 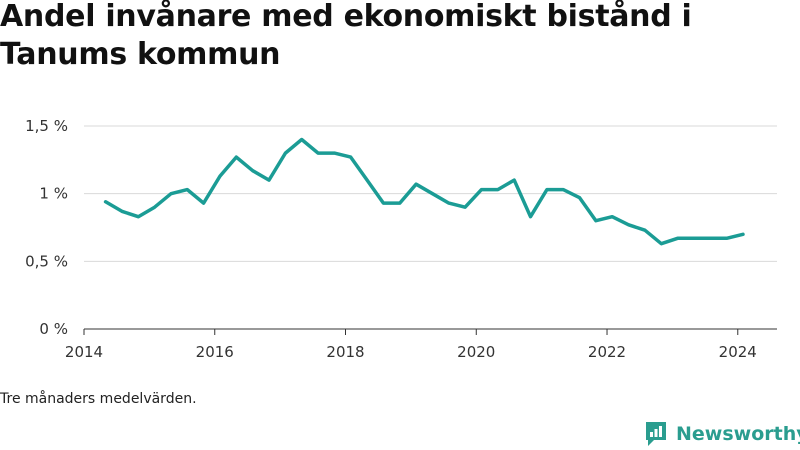 What do you see at coordinates (53, 194) in the screenshot?
I see `y-tick-label: 1 %` at bounding box center [53, 194].